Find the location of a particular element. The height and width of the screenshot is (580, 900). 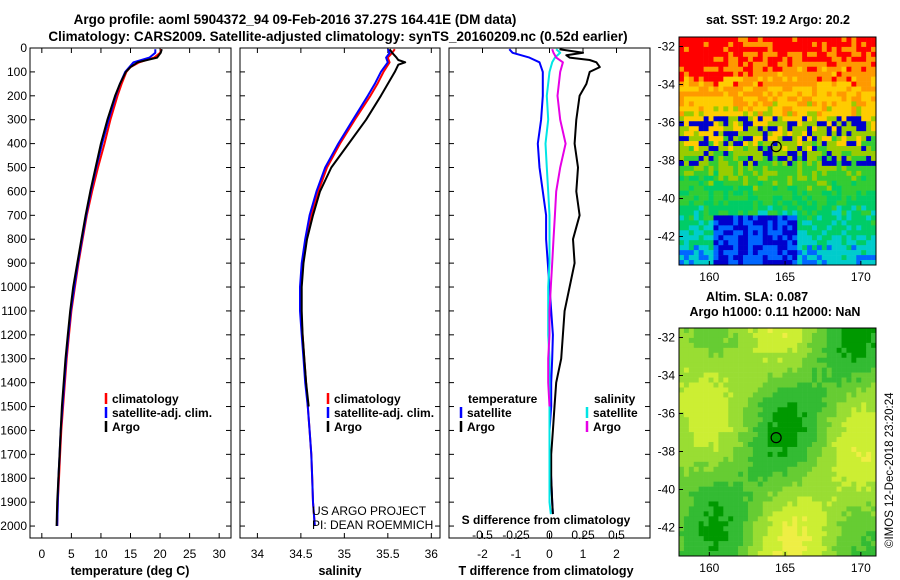

legend-label-climatology: climatology is located at coordinates (367, 399).